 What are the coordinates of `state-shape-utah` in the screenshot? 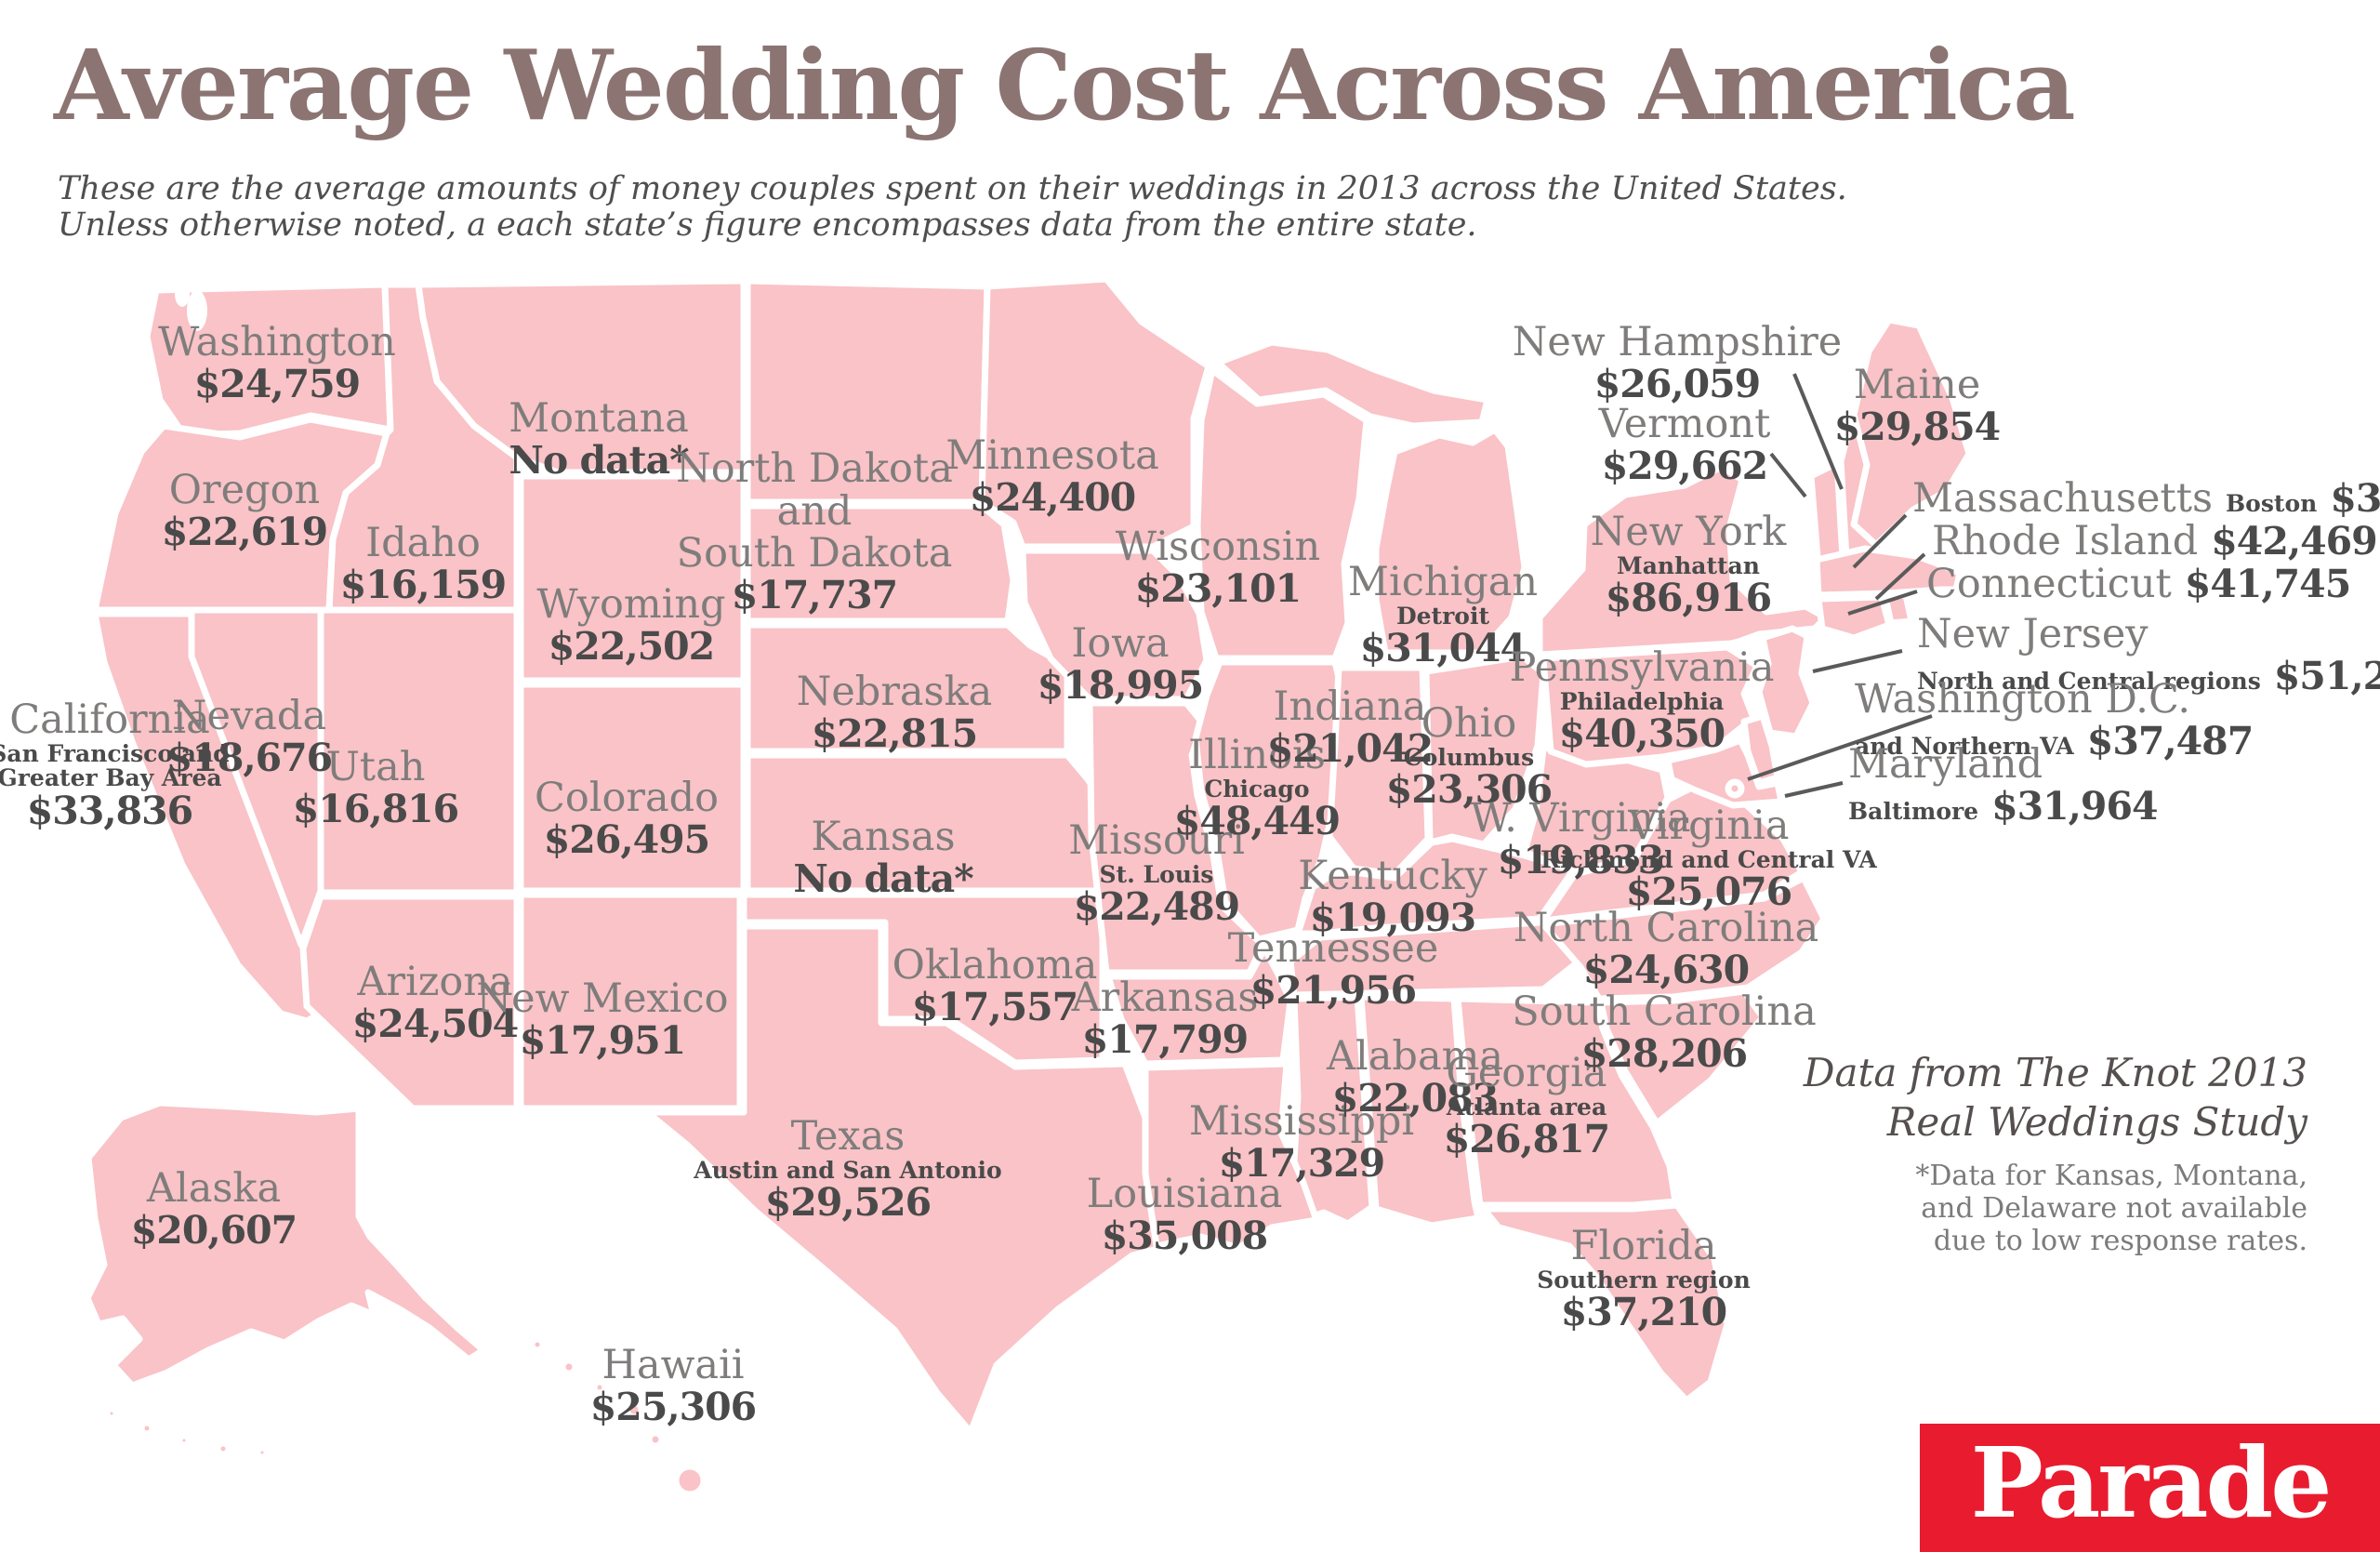 It's located at (419, 751).